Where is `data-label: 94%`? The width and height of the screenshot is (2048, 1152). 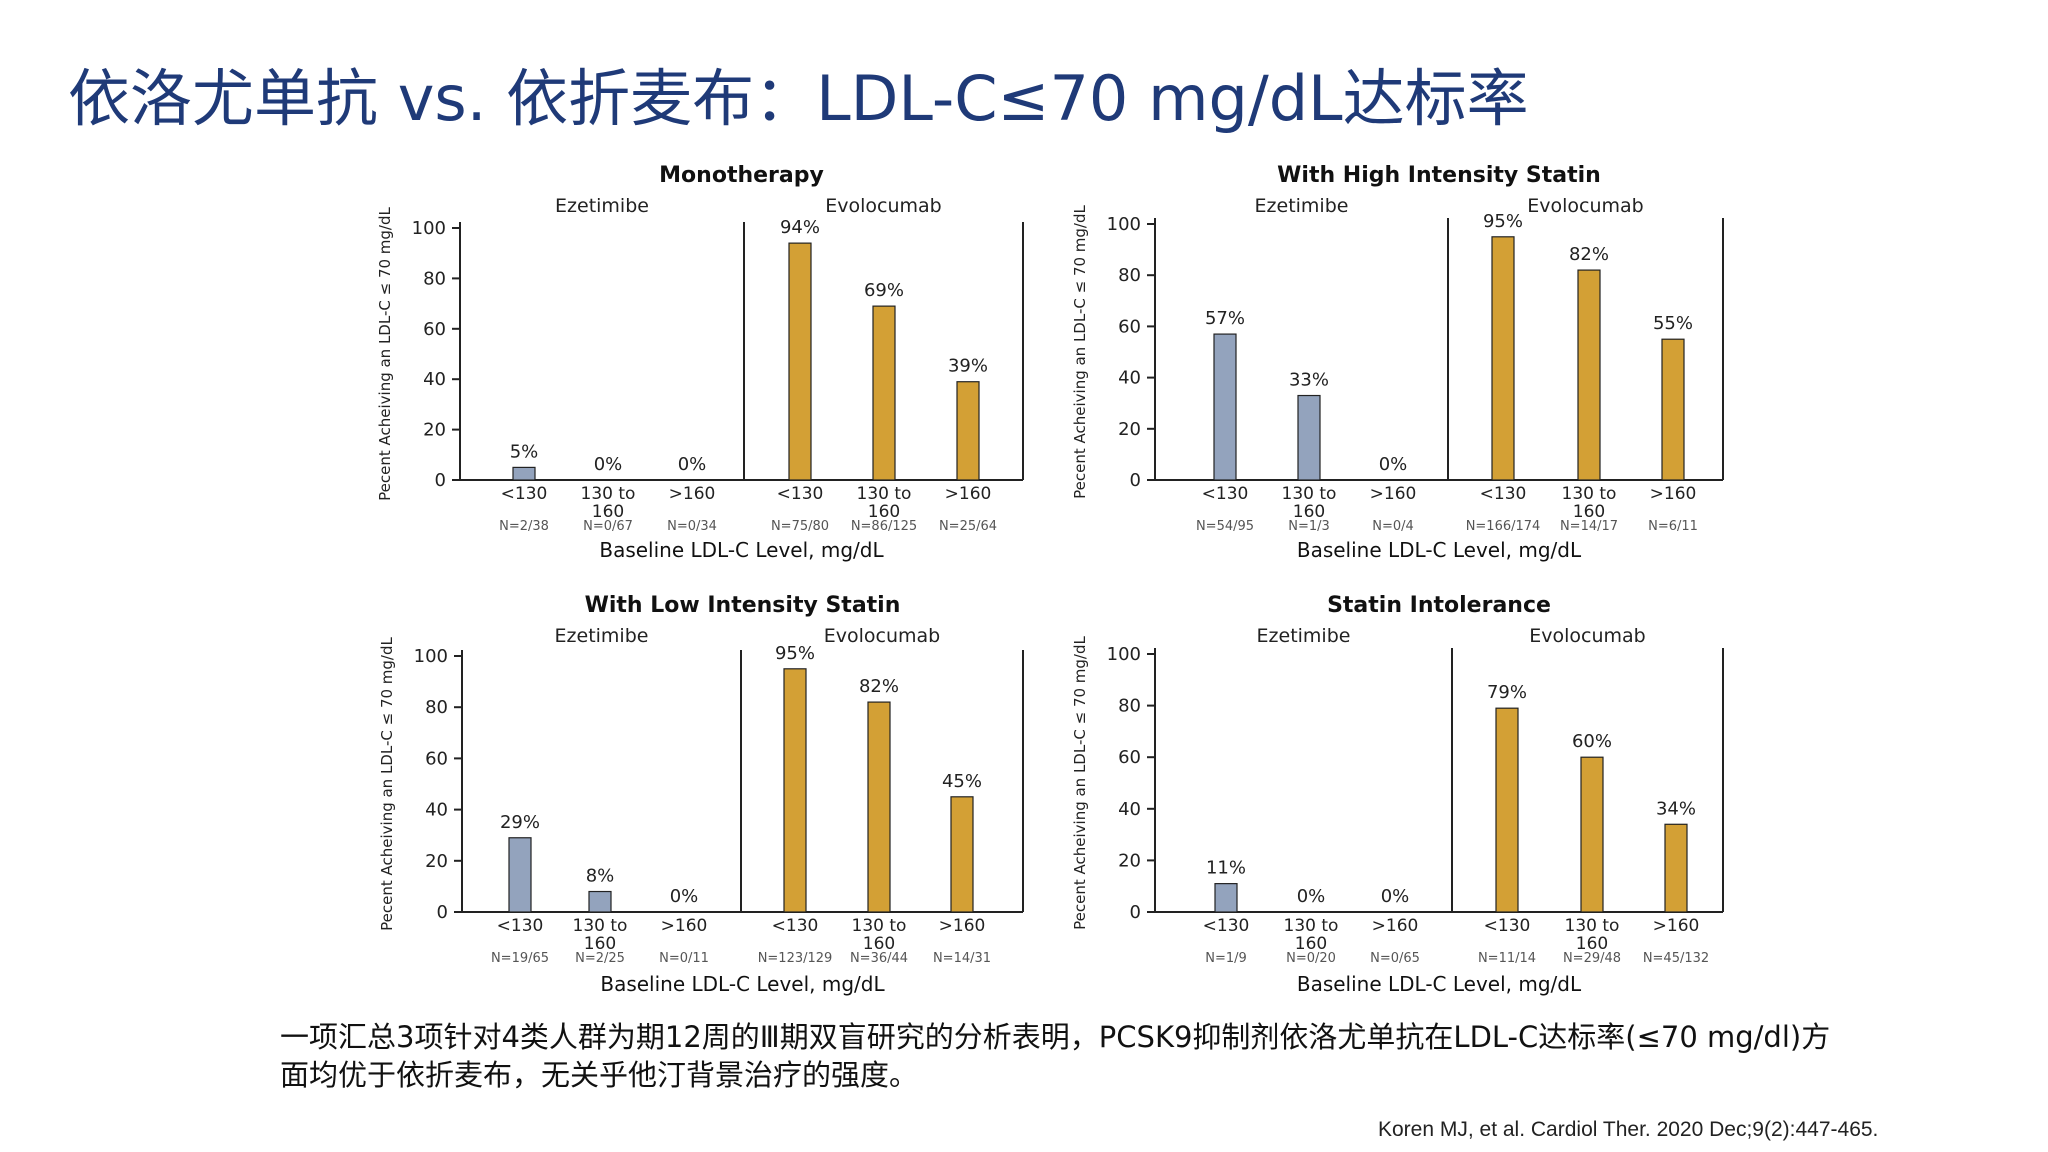
data-label: 94% is located at coordinates (800, 227).